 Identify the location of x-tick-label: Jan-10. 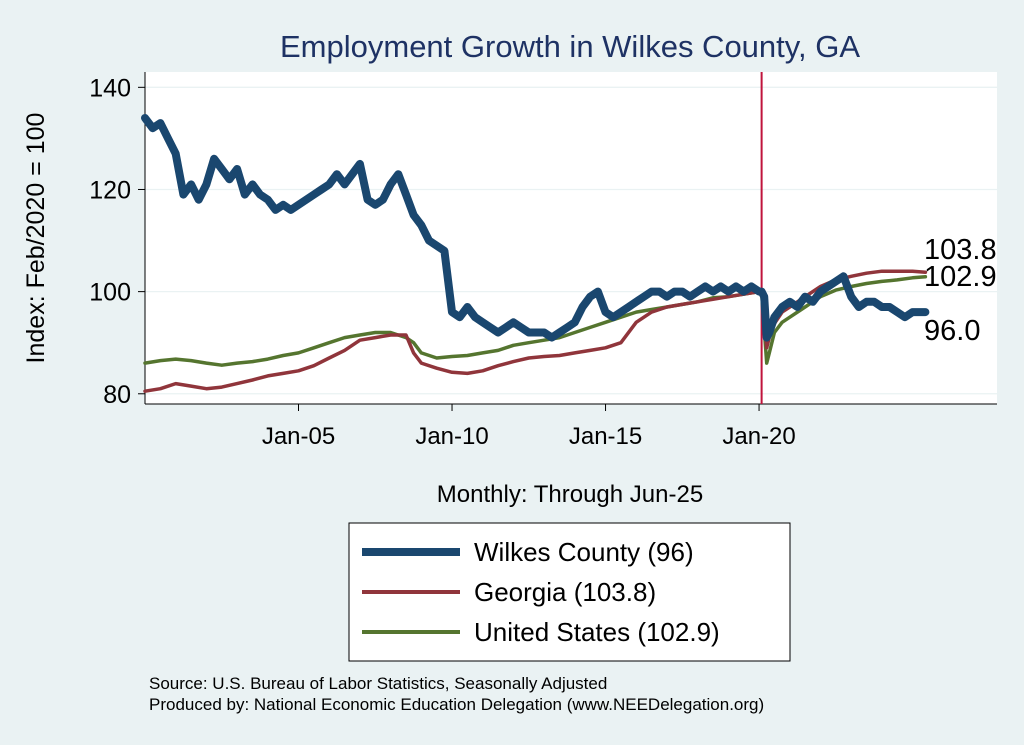
(451, 436).